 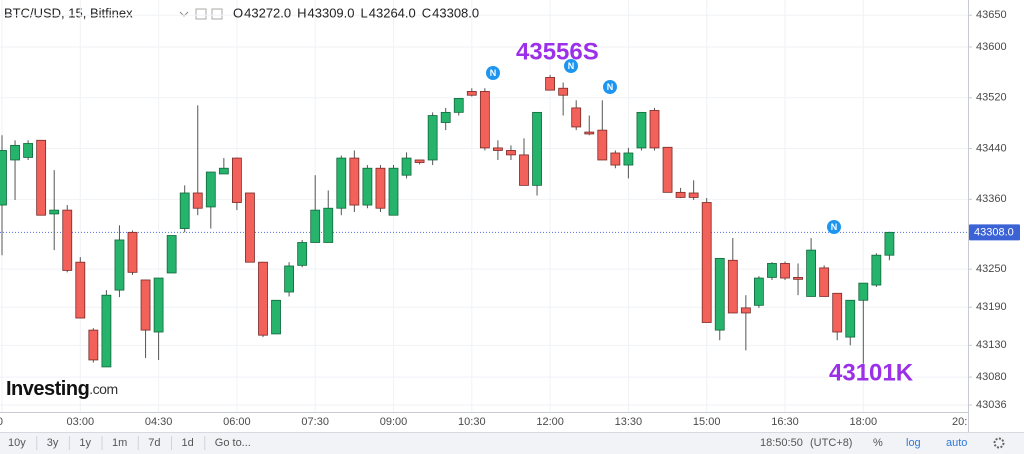 I want to click on symbol-title: BTC/USD, 15, Bitfinex, so click(x=68, y=12).